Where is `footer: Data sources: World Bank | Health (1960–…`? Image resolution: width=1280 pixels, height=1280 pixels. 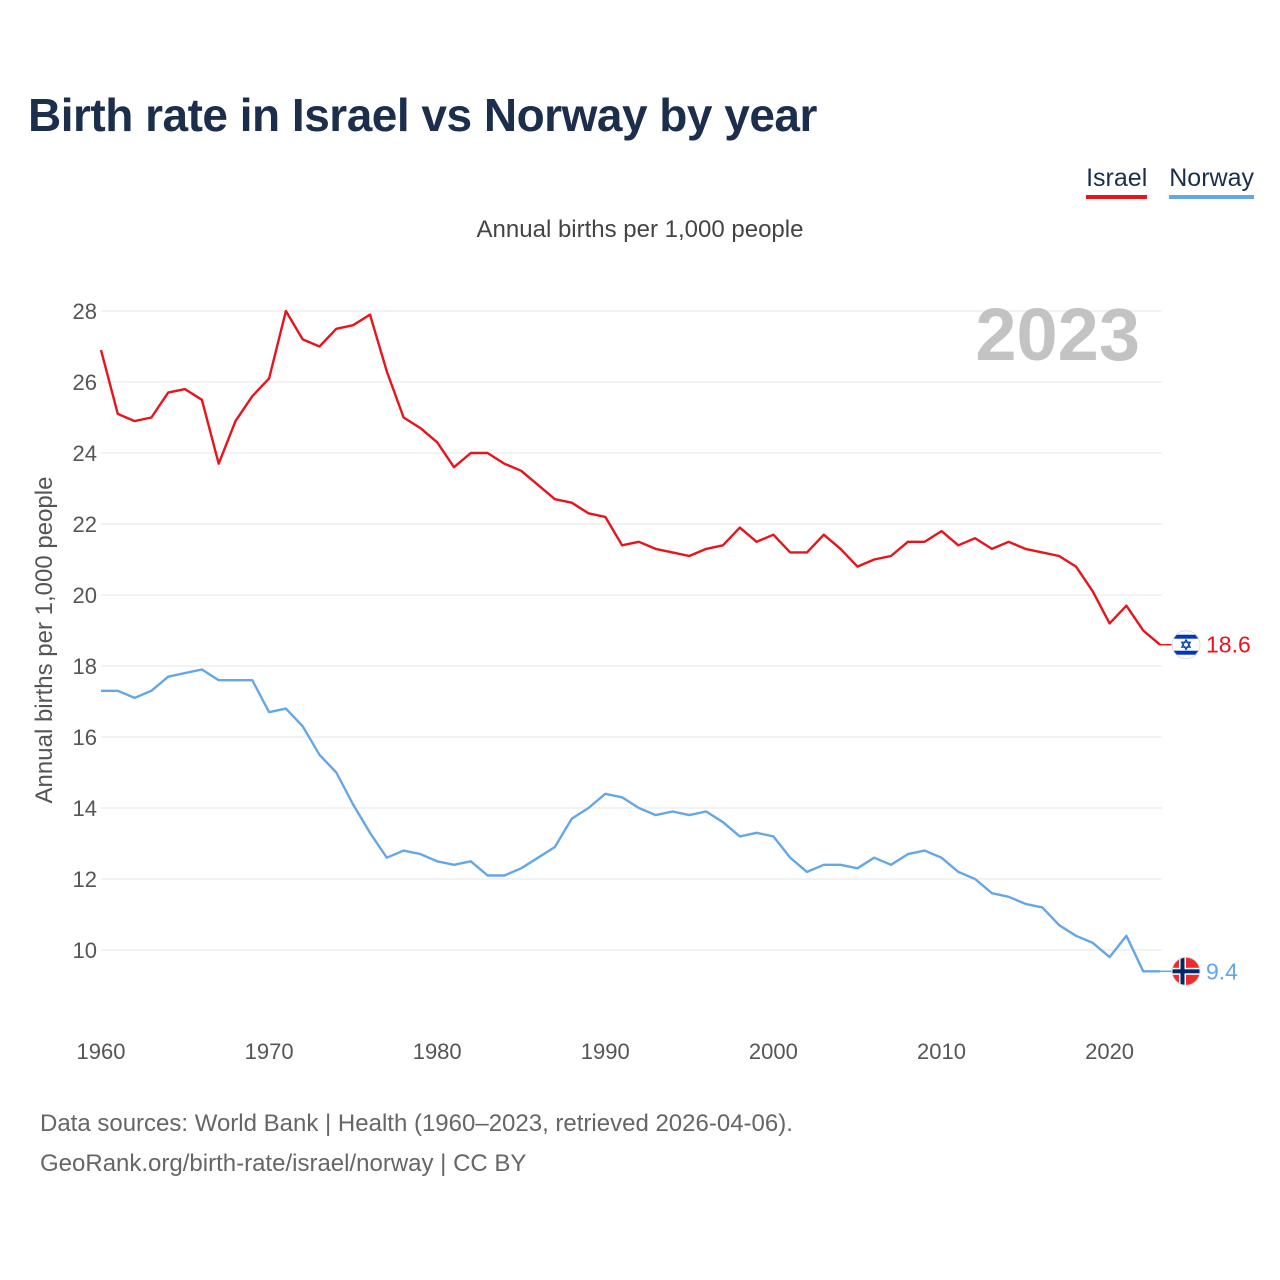
footer: Data sources: World Bank | Health (1960–… is located at coordinates (416, 1144).